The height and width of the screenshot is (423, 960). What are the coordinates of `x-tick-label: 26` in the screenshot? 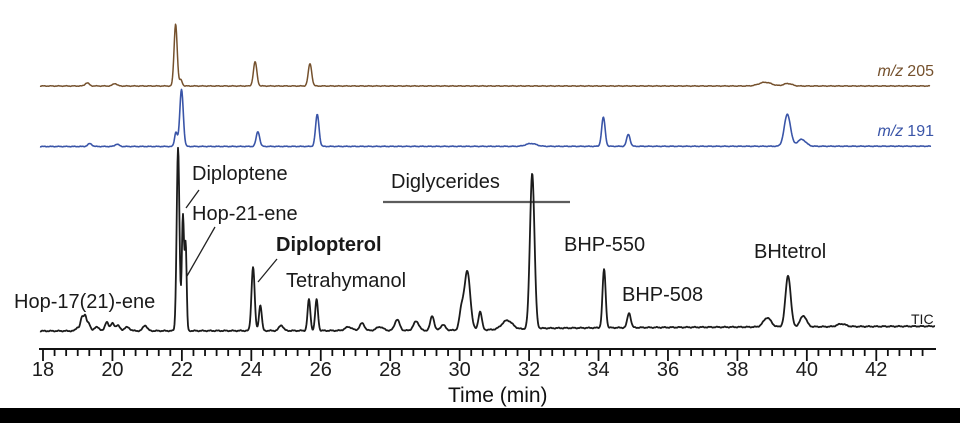 It's located at (320, 370).